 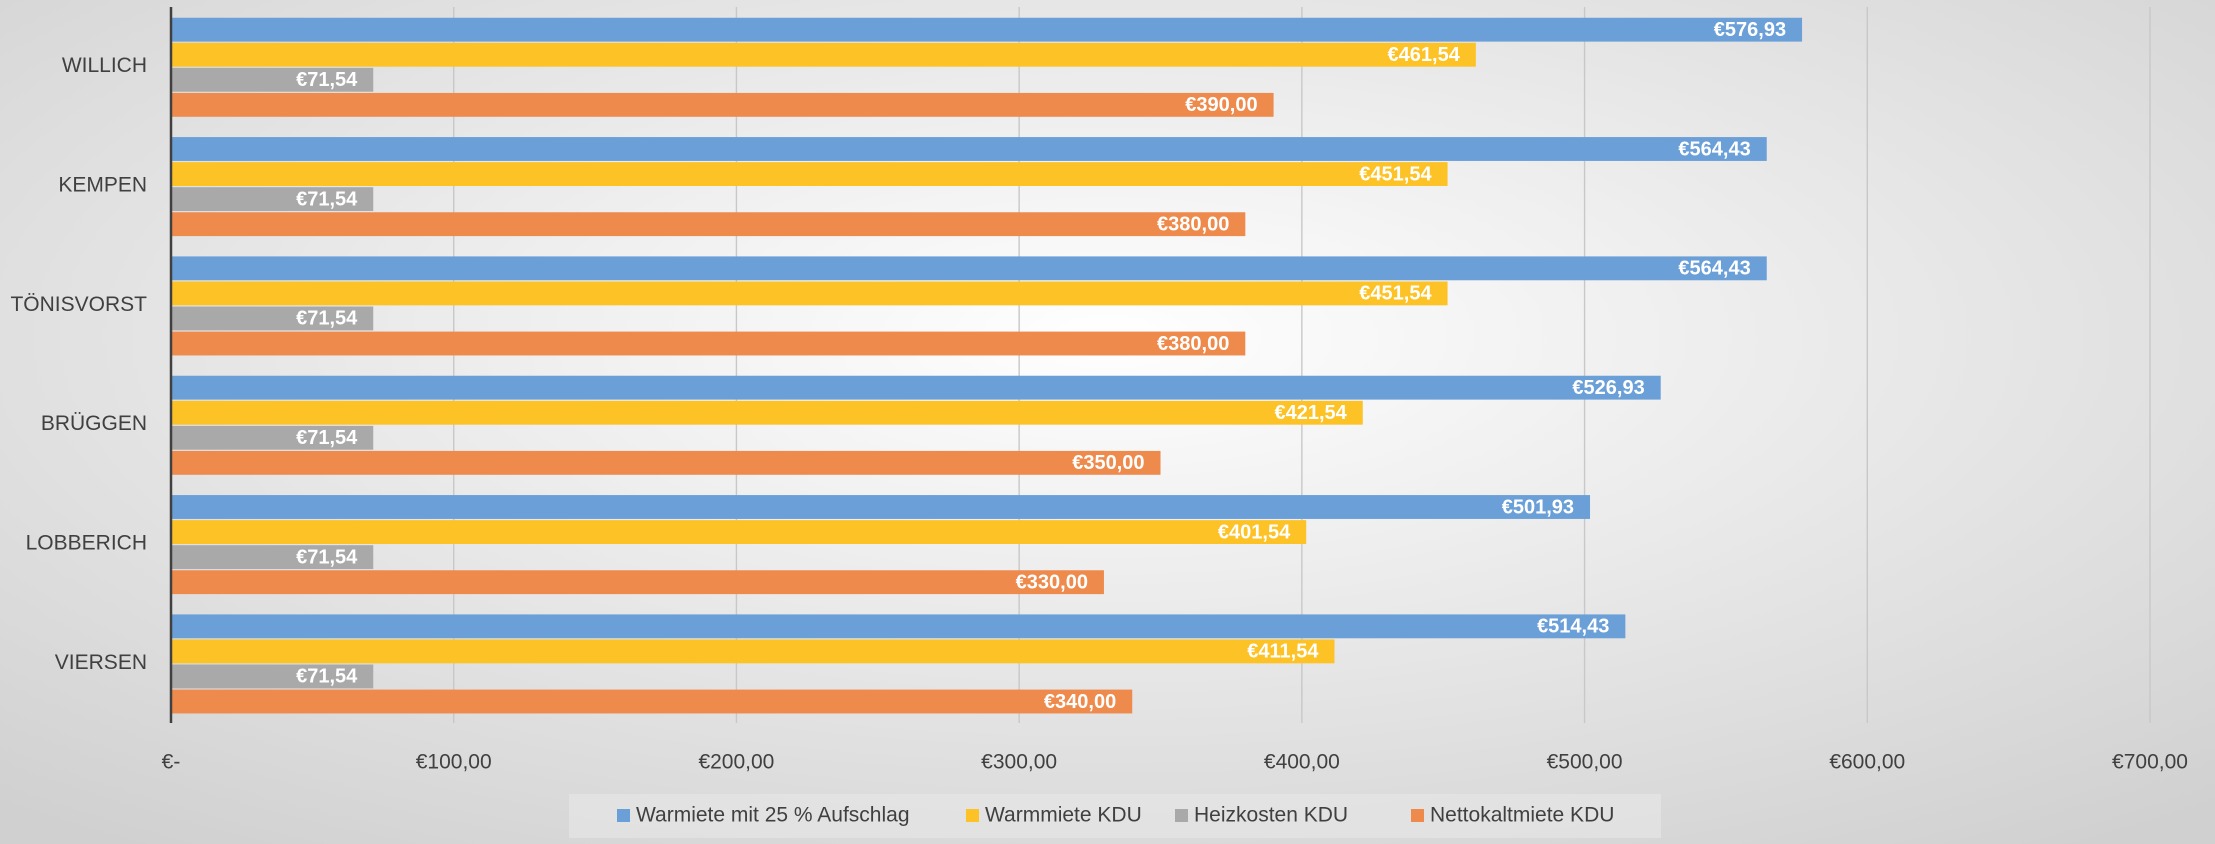 I want to click on x-tick-label: €200,00, so click(x=736, y=762).